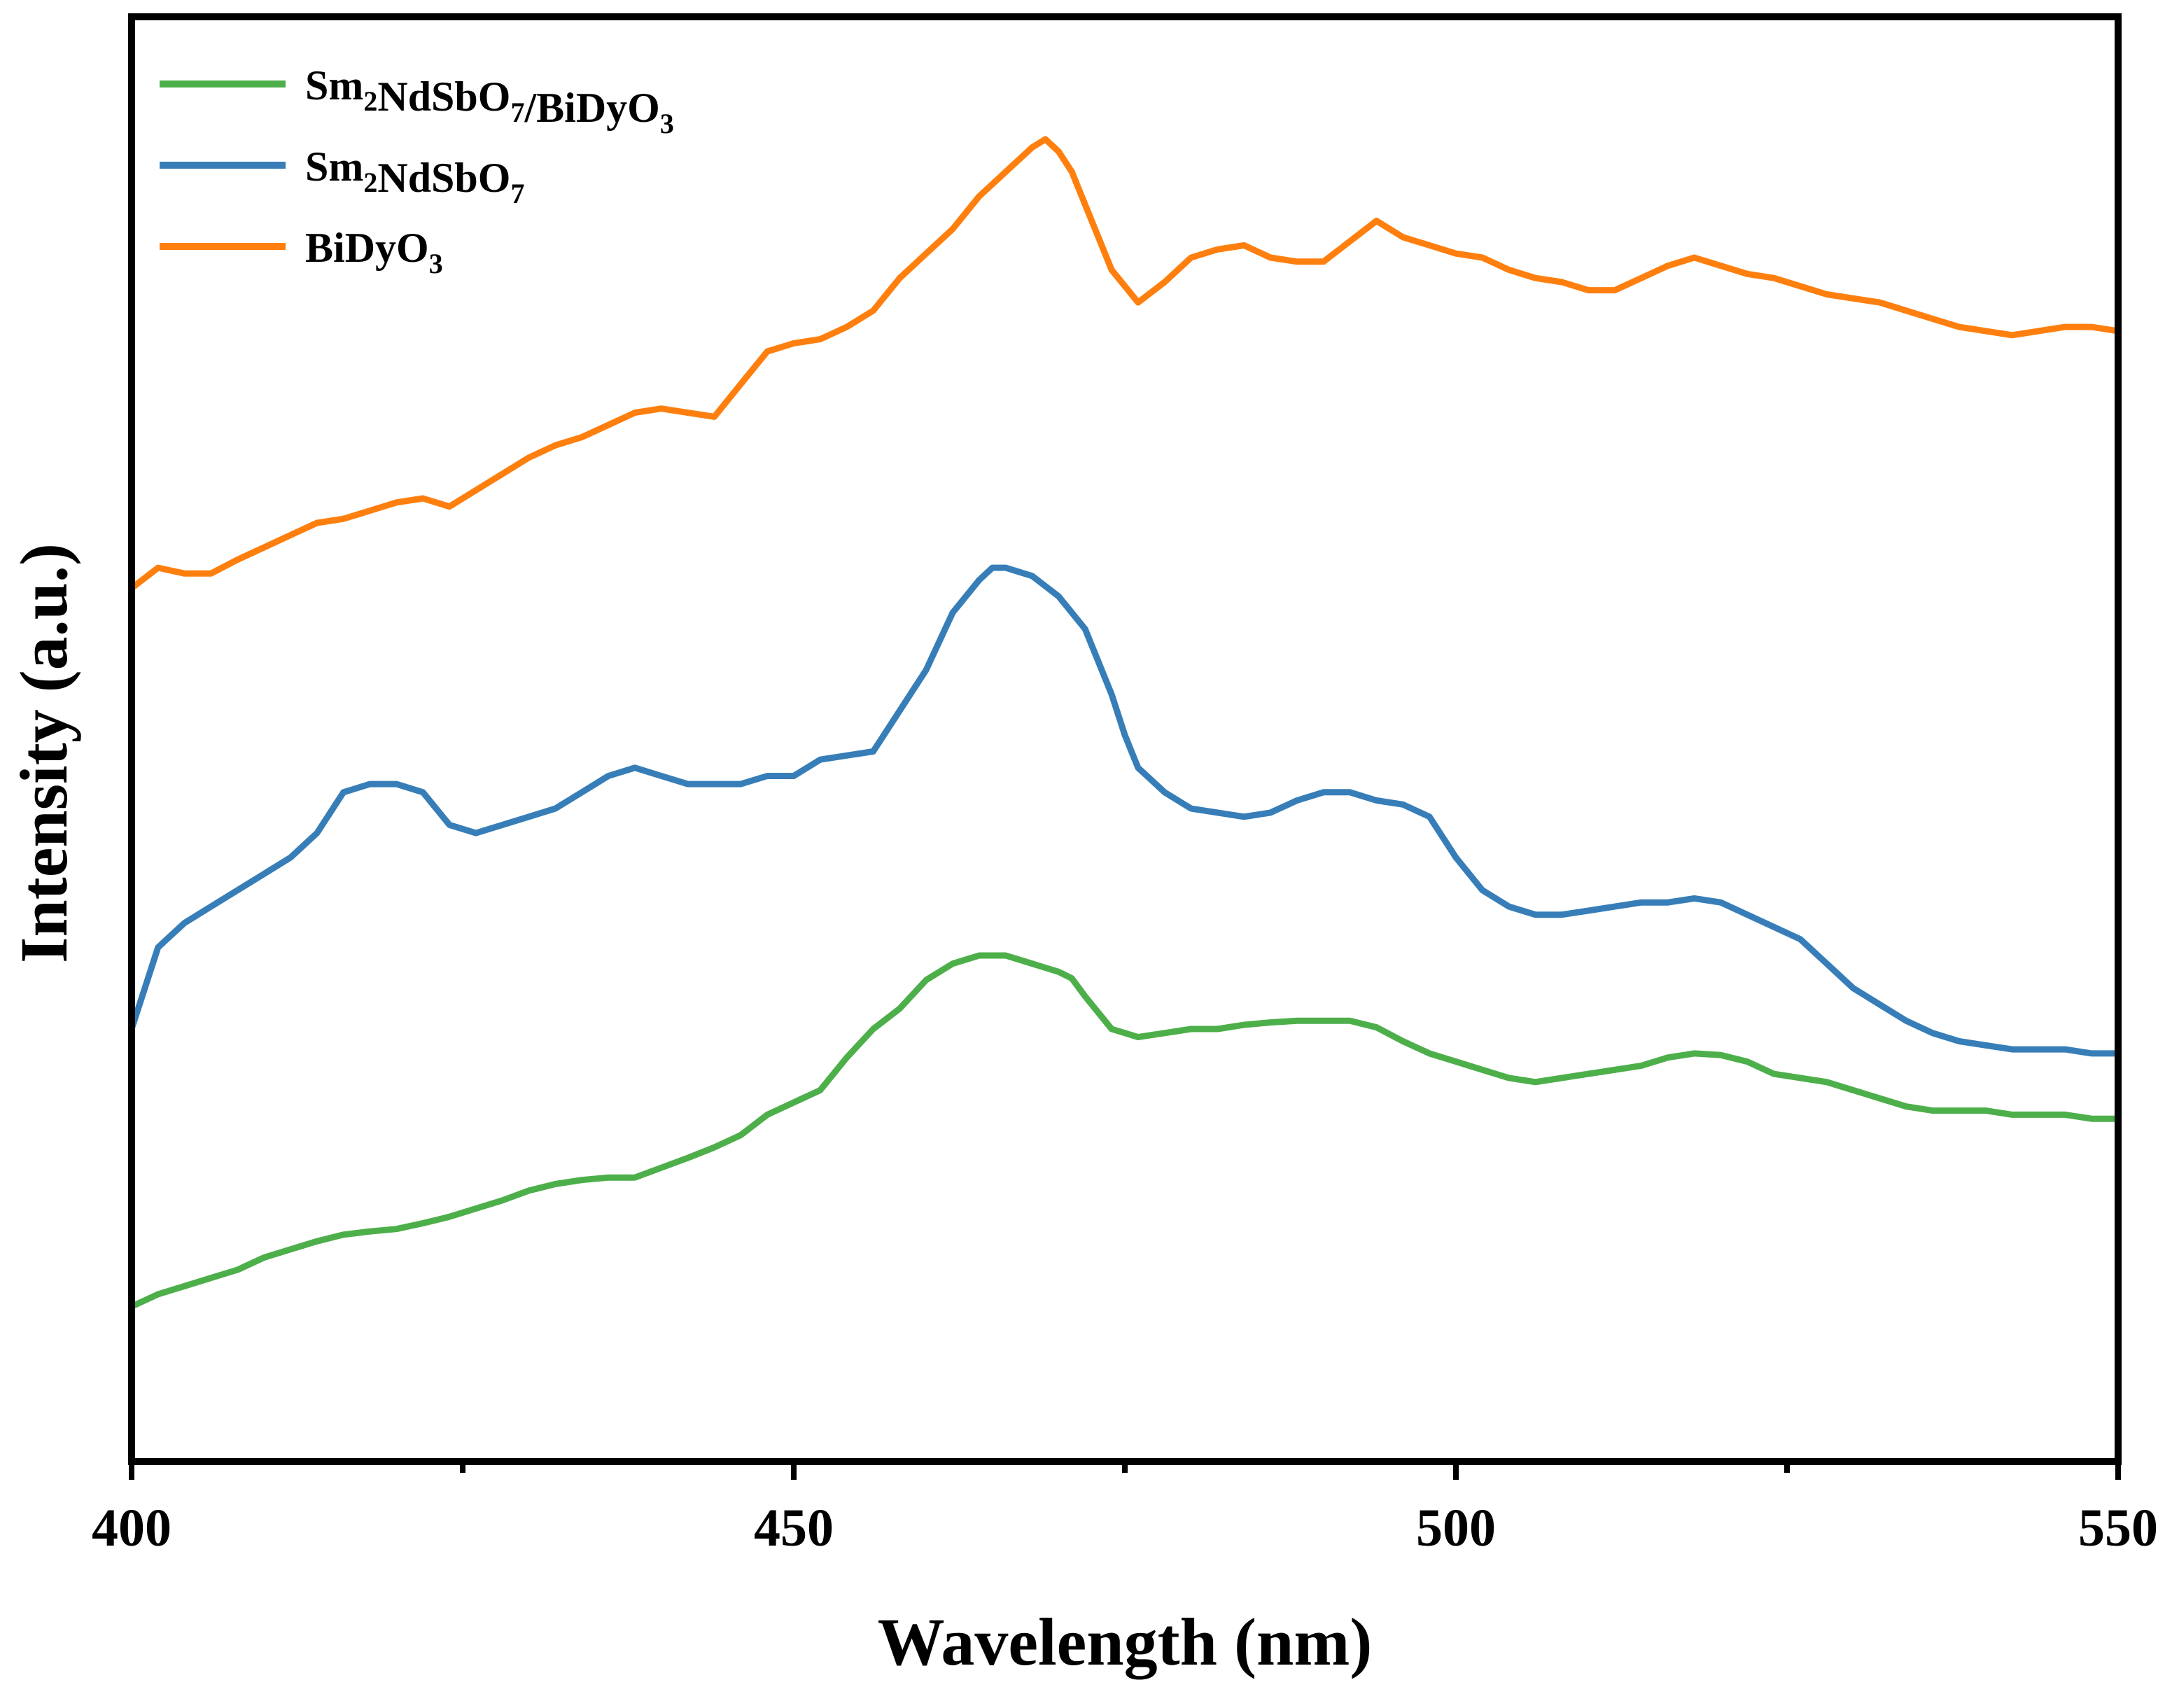  I want to click on y-axis-title: Intensity (a.u.), so click(43, 753).